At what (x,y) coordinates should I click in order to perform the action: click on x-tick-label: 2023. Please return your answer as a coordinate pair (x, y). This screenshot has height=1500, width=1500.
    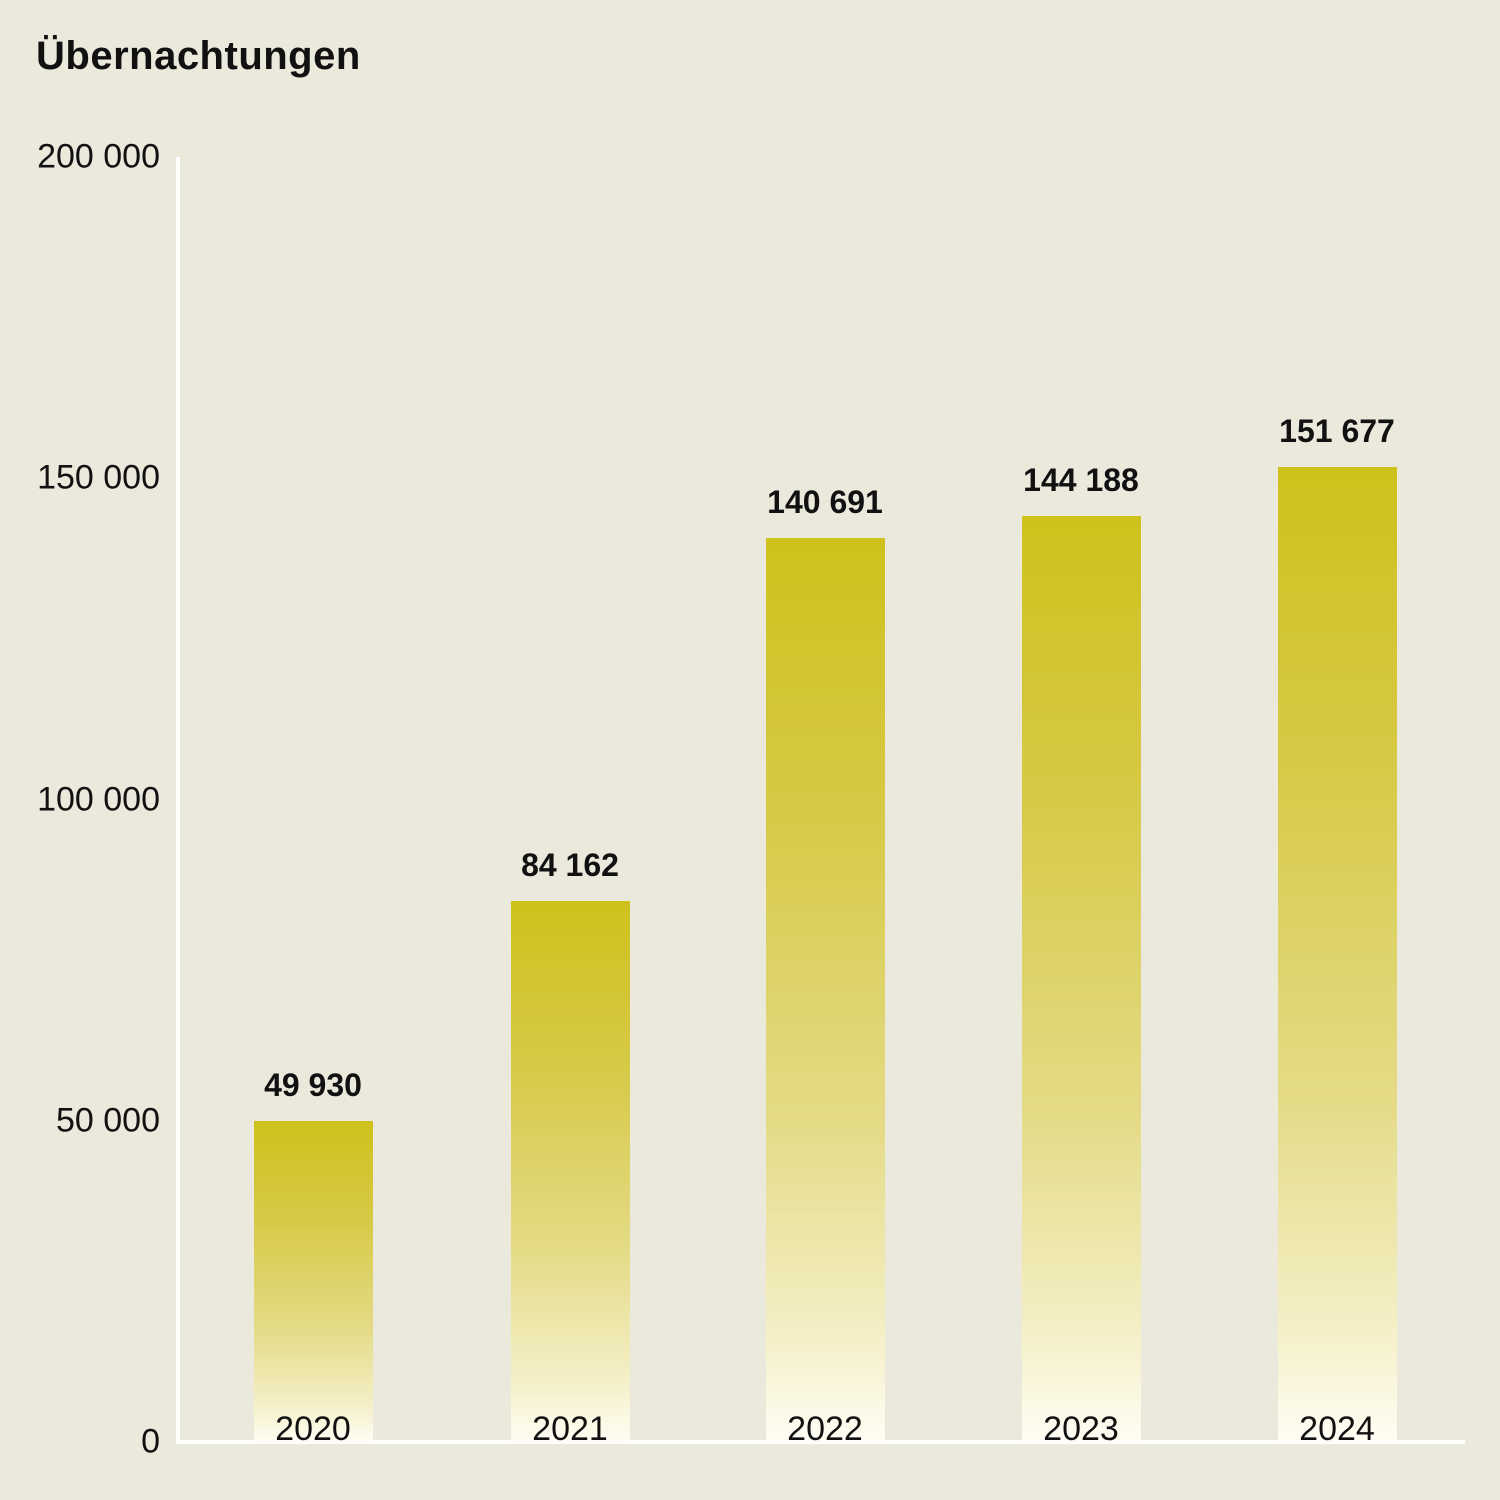
    Looking at the image, I should click on (1081, 1429).